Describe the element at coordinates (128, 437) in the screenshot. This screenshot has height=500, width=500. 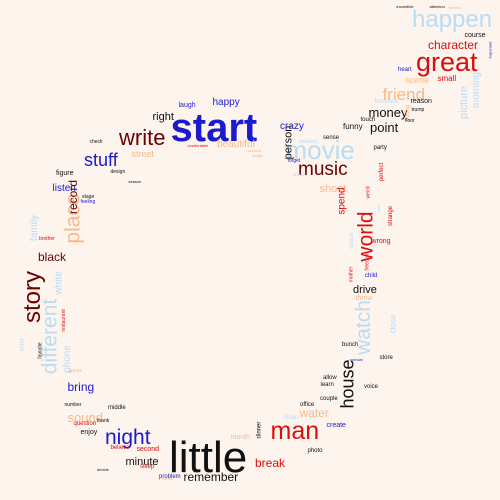
I see `cloud-word: night` at that location.